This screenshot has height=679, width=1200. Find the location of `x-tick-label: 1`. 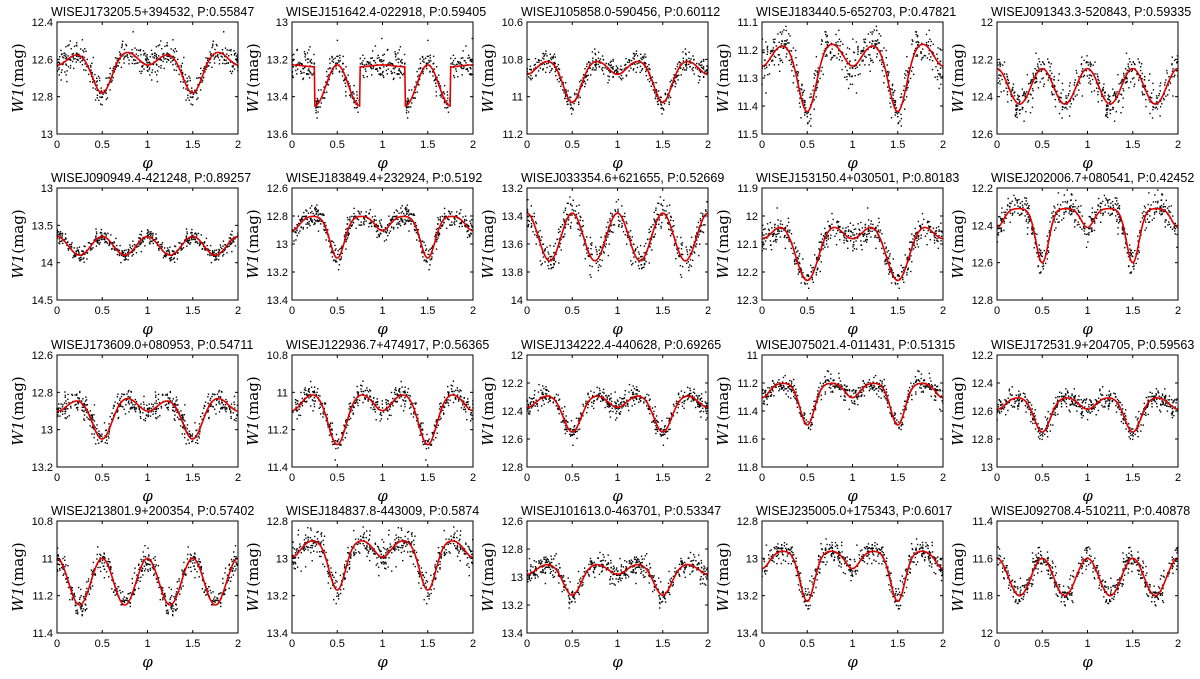

x-tick-label: 1 is located at coordinates (852, 145).